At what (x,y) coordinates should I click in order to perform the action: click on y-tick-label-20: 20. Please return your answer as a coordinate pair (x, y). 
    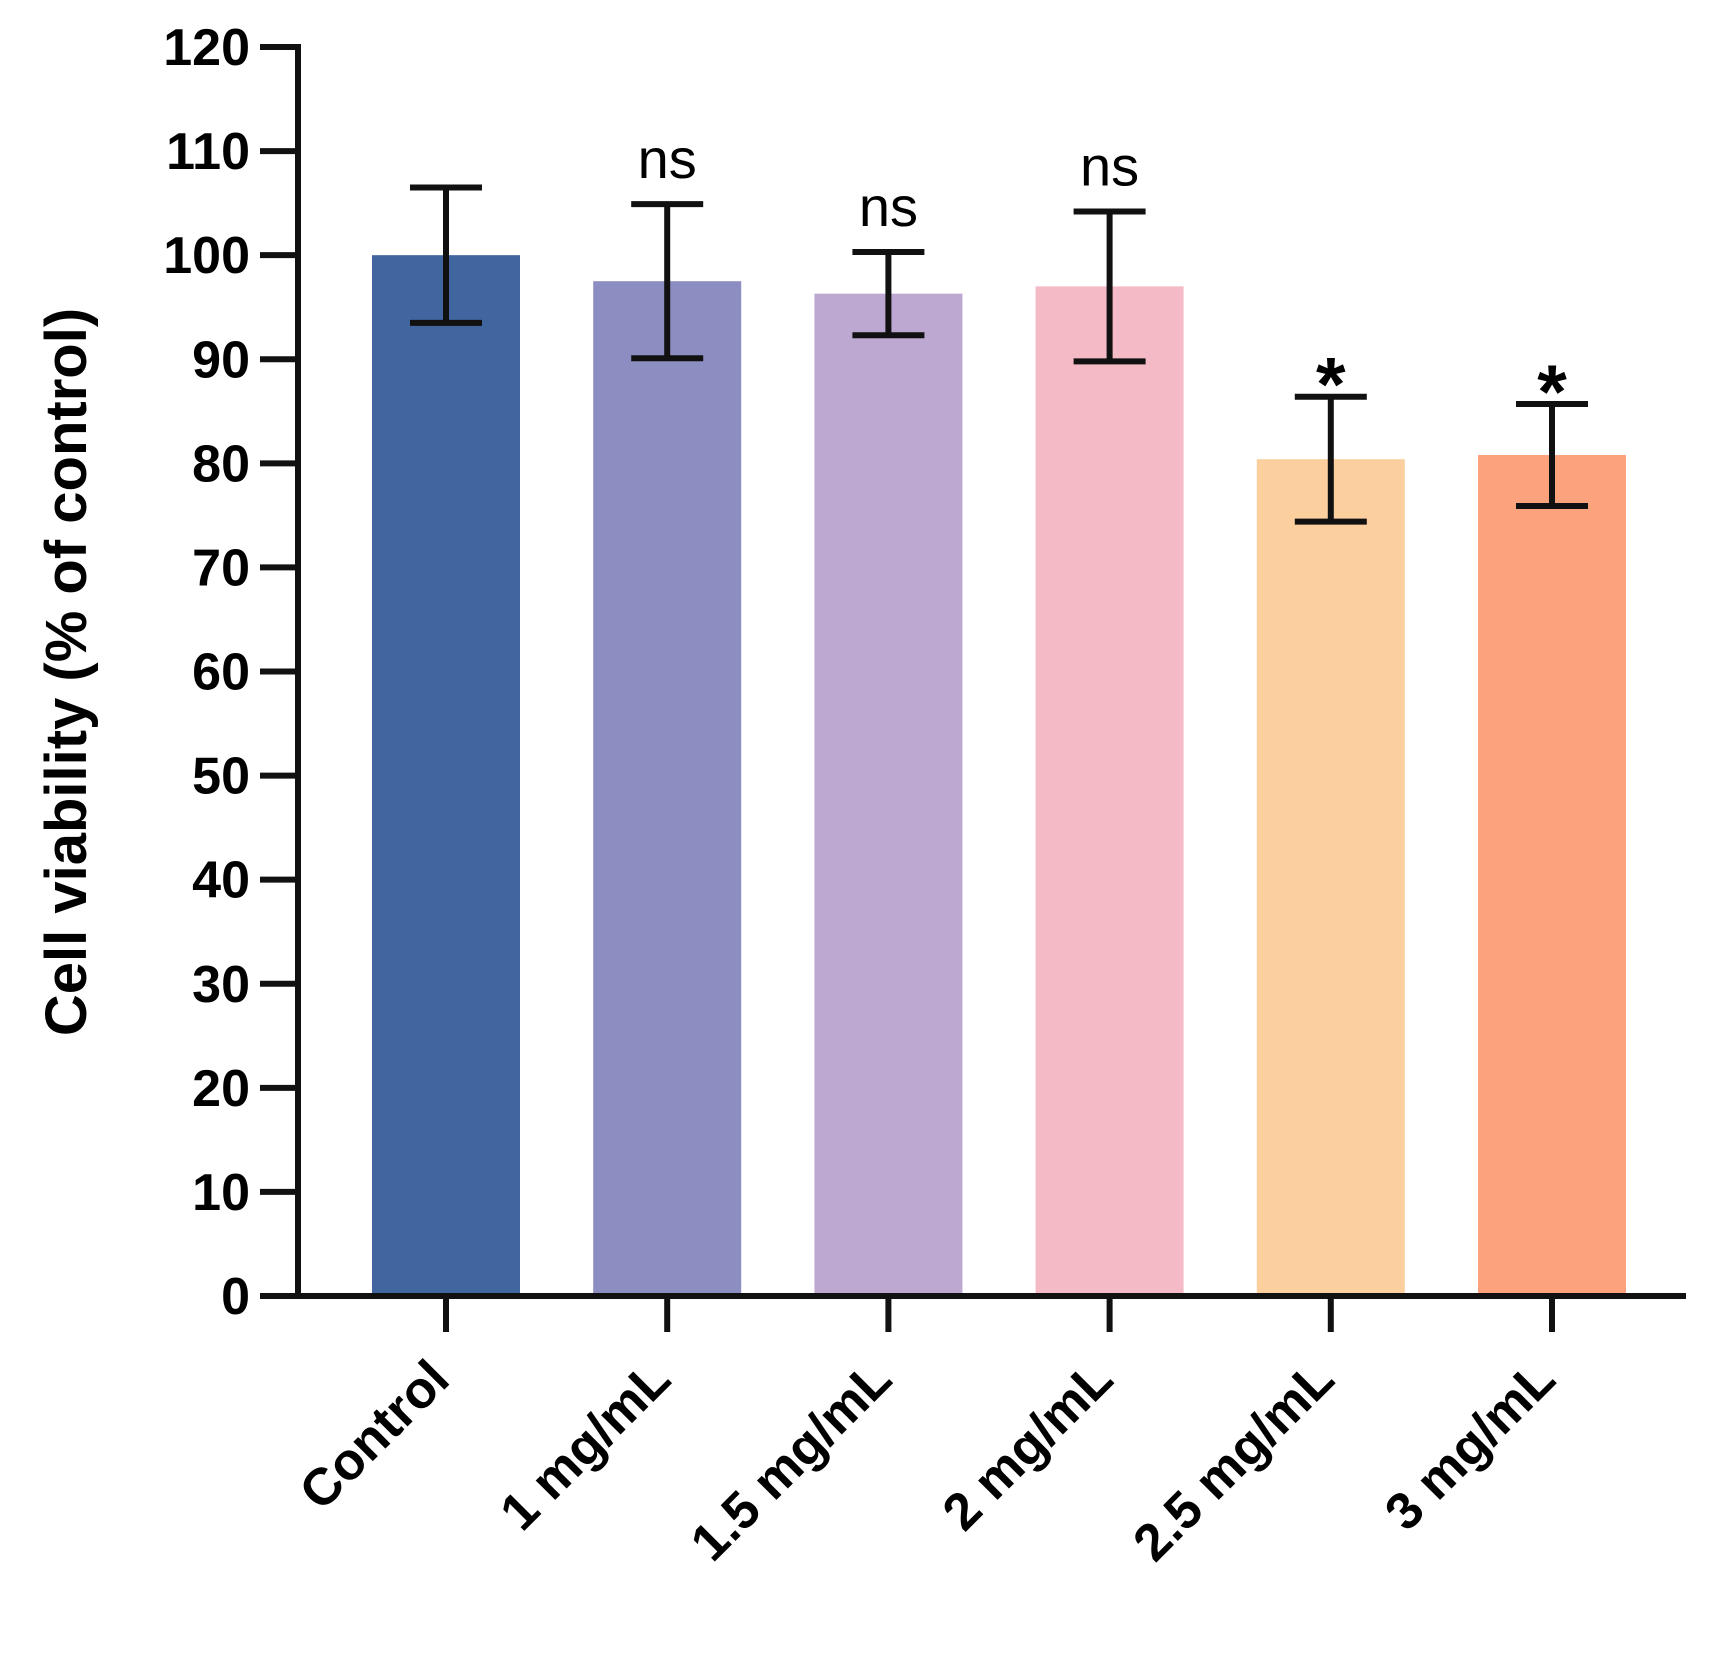
    Looking at the image, I should click on (221, 1089).